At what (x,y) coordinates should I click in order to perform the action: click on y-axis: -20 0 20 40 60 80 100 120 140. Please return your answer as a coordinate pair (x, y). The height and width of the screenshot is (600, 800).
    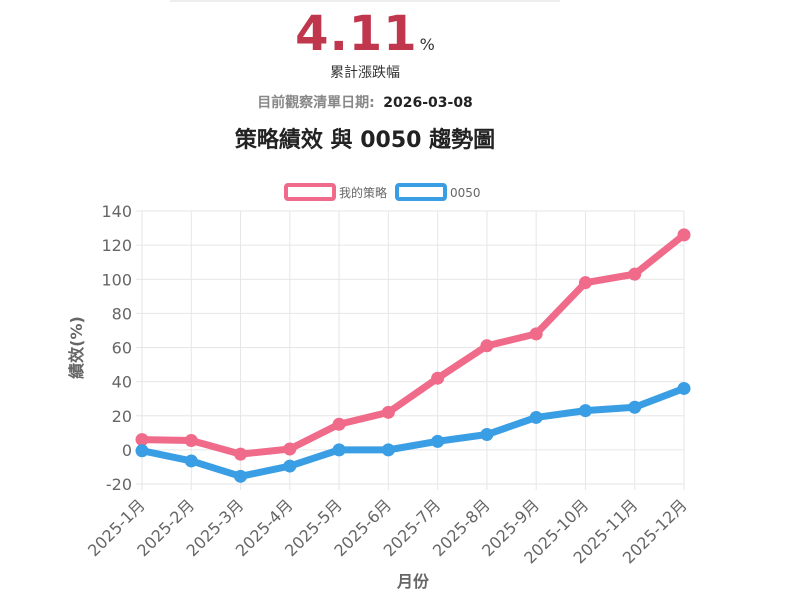
    Looking at the image, I should click on (116, 348).